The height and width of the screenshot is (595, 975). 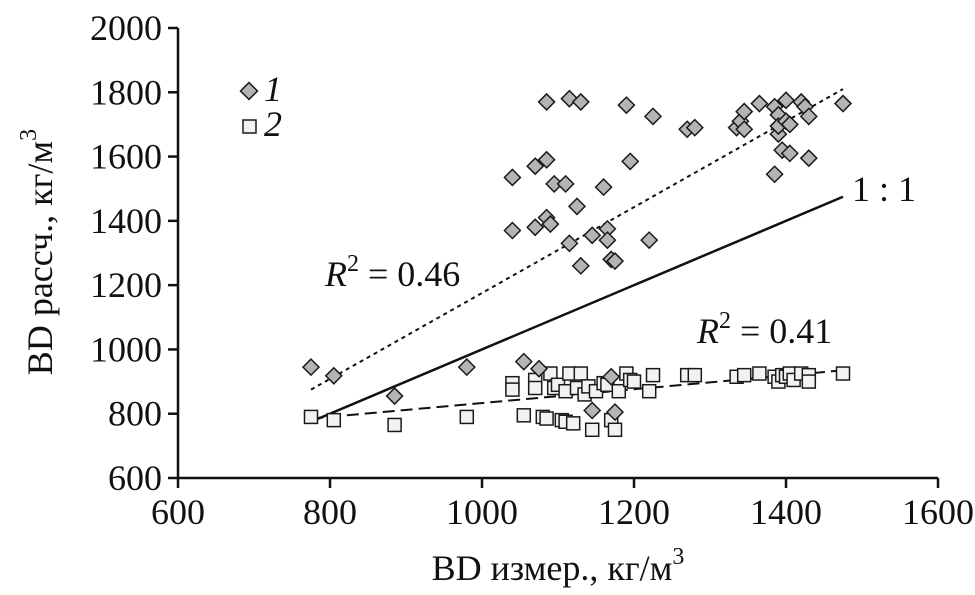 I want to click on y-tick-label: 800, so click(x=135, y=414).